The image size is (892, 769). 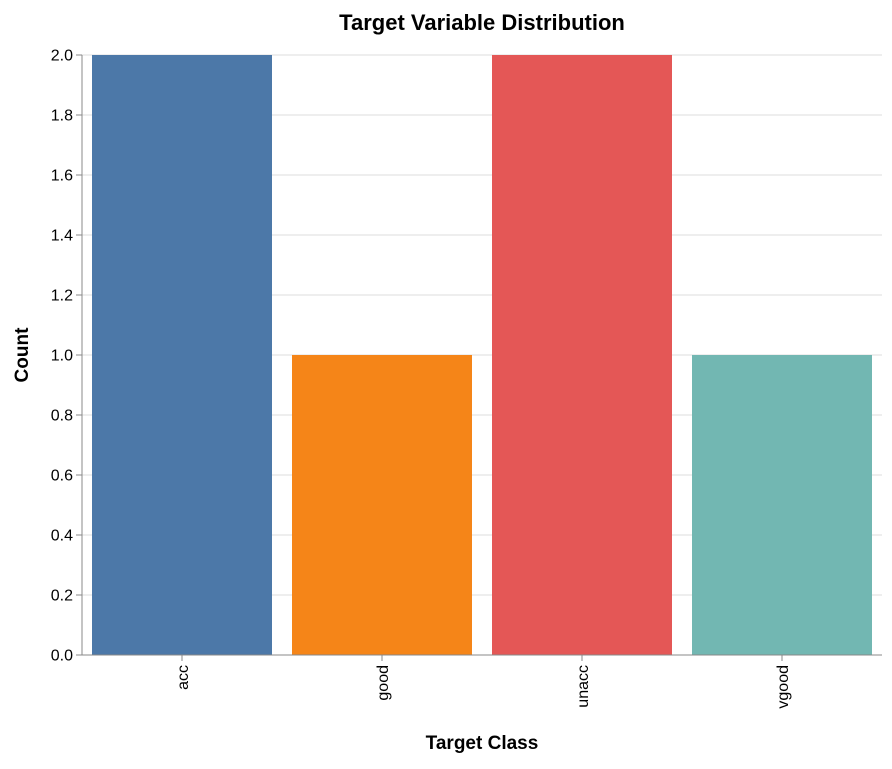 What do you see at coordinates (62, 296) in the screenshot?
I see `y-tick-label: 1.2` at bounding box center [62, 296].